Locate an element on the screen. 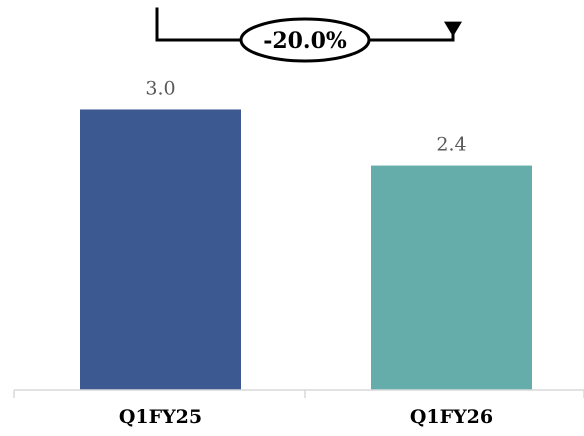 The width and height of the screenshot is (584, 436). value-label-q1fy25: 3.0 is located at coordinates (160, 88).